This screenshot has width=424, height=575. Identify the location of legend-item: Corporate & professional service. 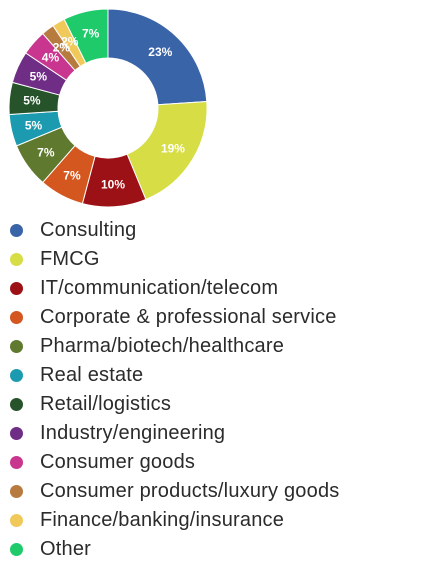
(174, 317).